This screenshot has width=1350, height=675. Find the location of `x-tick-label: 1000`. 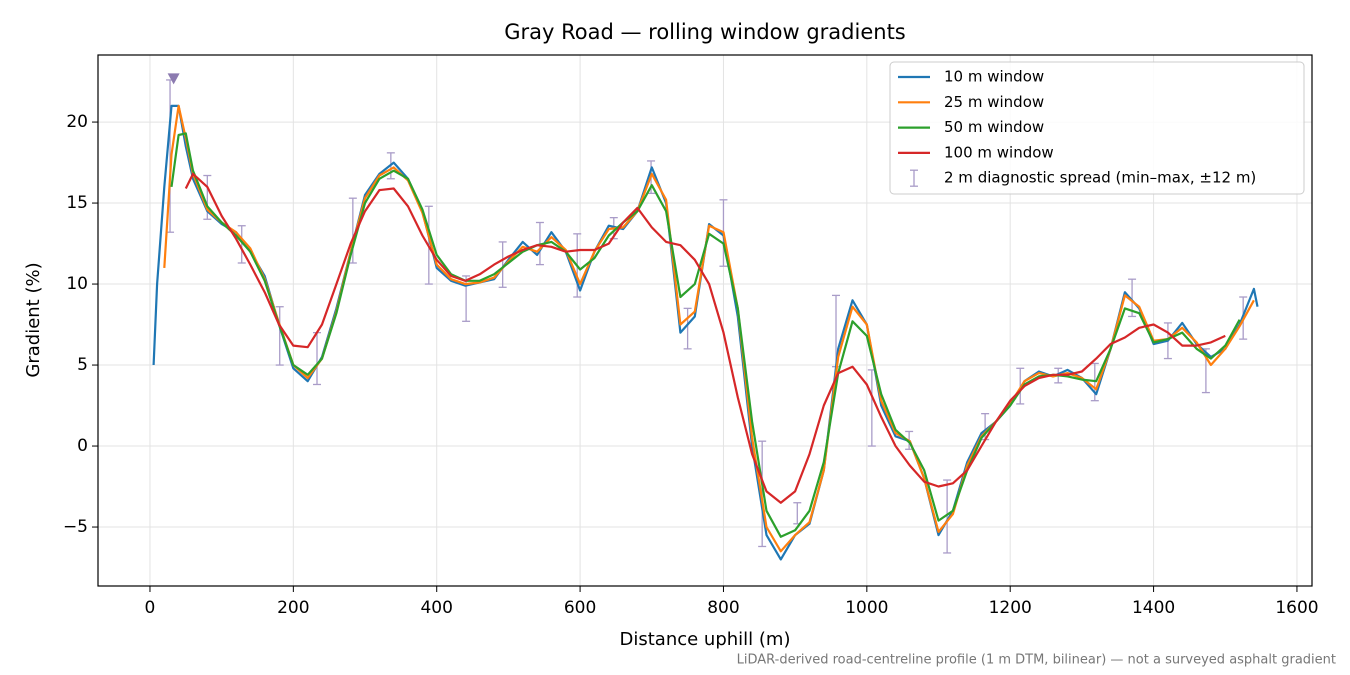

x-tick-label: 1000 is located at coordinates (866, 608).